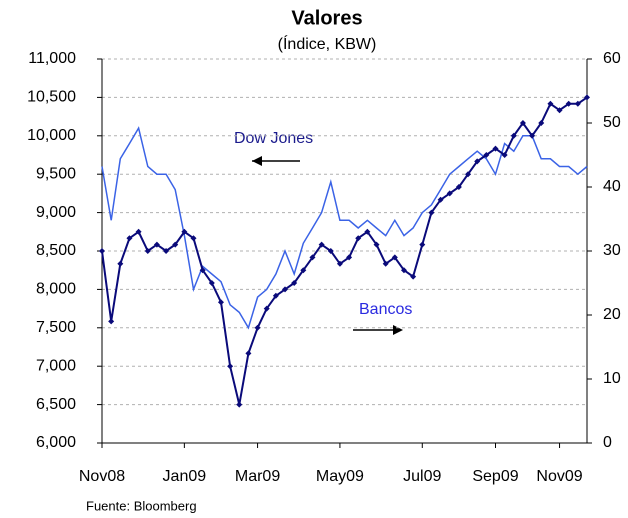 The width and height of the screenshot is (628, 518). Describe the element at coordinates (51, 135) in the screenshot. I see `y-tick-label: 10,000` at that location.